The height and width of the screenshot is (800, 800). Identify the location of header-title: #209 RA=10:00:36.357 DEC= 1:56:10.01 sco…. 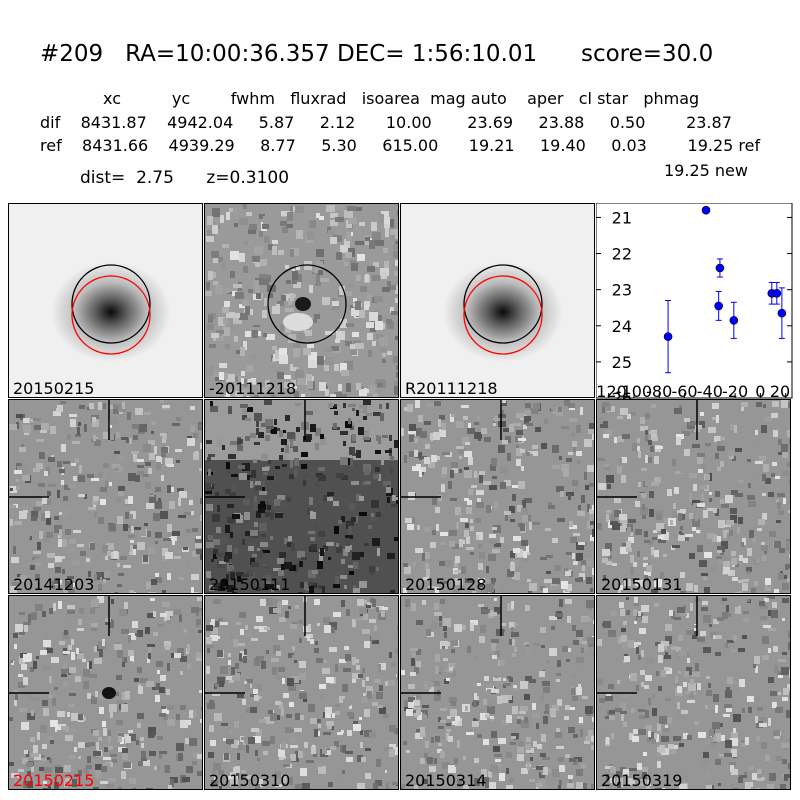
(377, 54).